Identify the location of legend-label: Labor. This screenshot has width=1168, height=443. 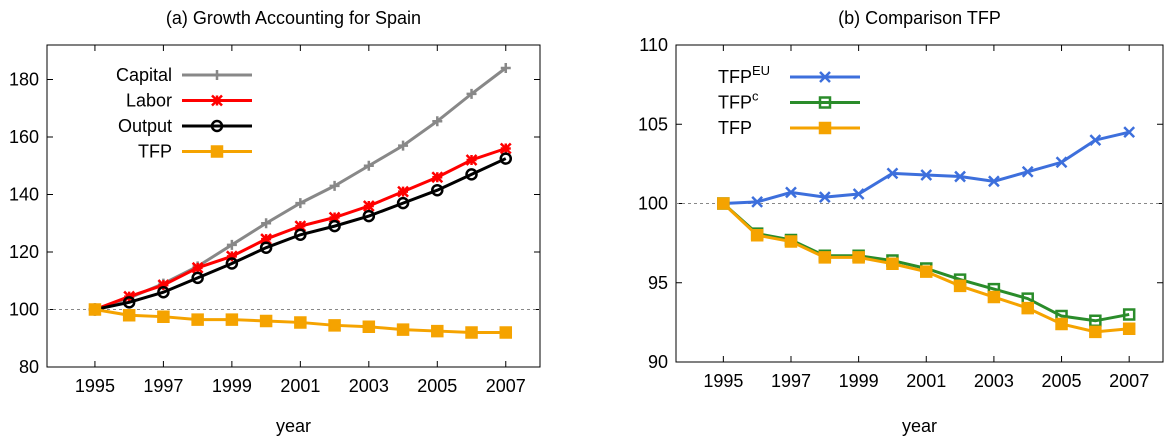
(149, 101).